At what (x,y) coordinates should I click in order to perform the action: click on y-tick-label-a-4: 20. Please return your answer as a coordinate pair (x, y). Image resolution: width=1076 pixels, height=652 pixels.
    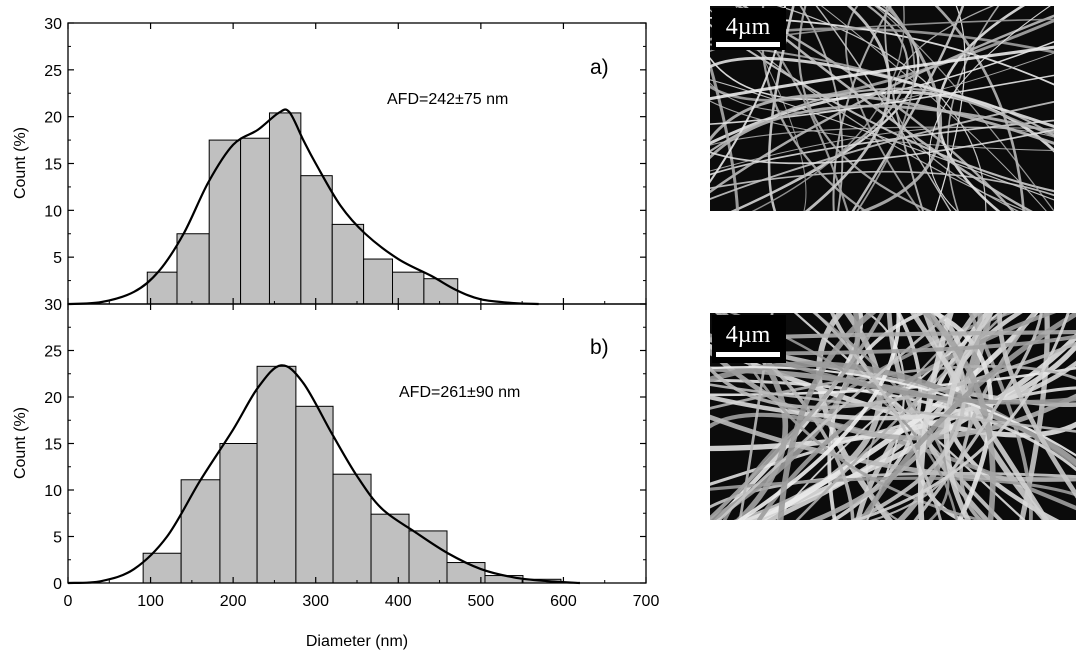
    Looking at the image, I should click on (53, 118).